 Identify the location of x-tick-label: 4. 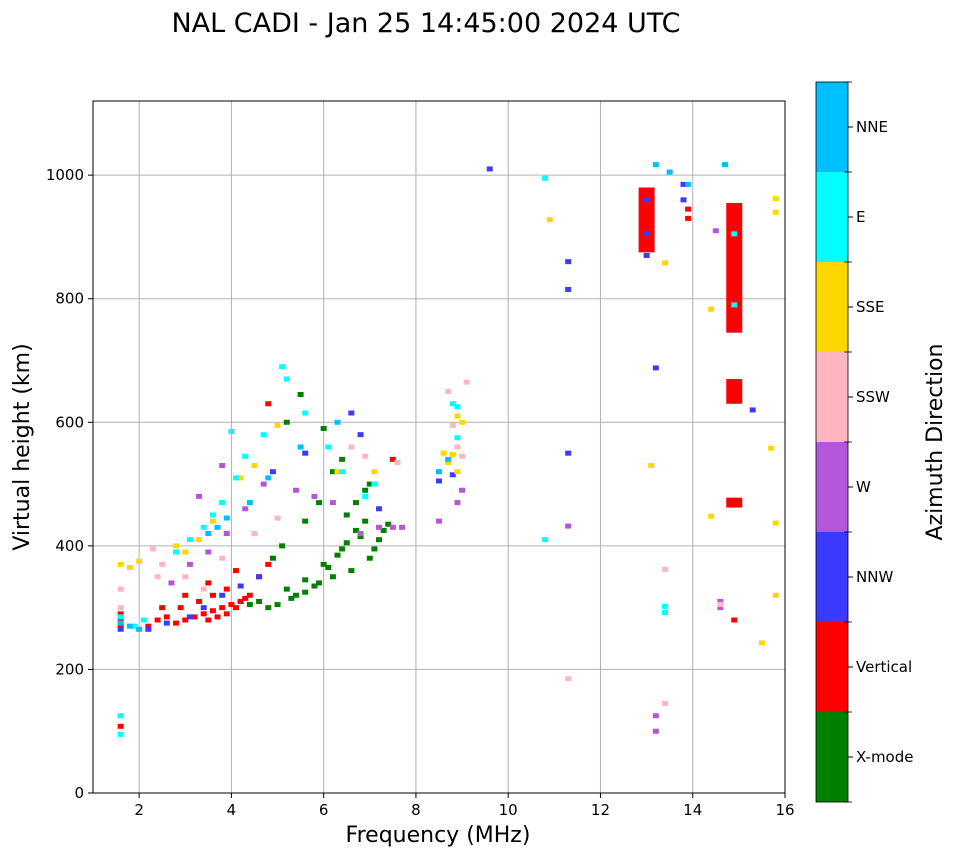
(232, 810).